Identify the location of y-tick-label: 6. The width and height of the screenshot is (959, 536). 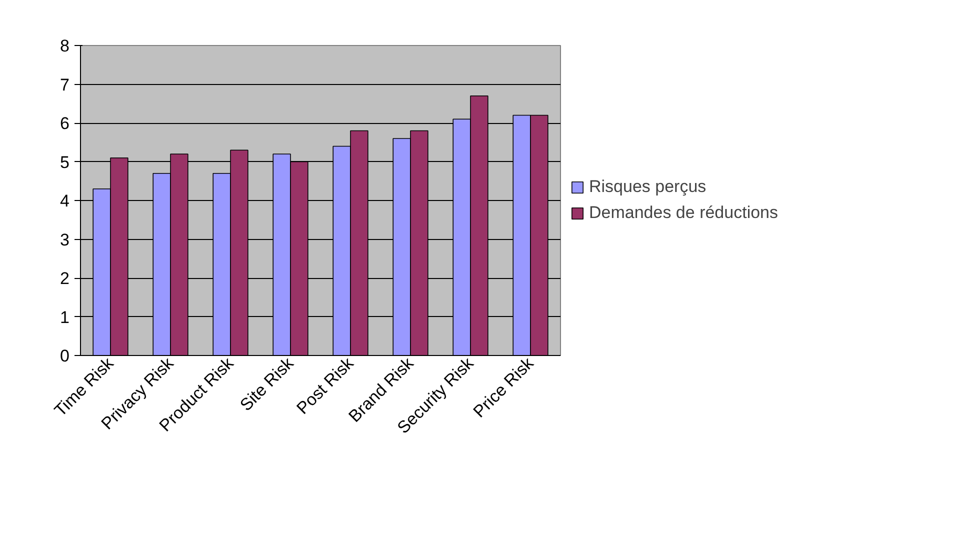
(65, 123).